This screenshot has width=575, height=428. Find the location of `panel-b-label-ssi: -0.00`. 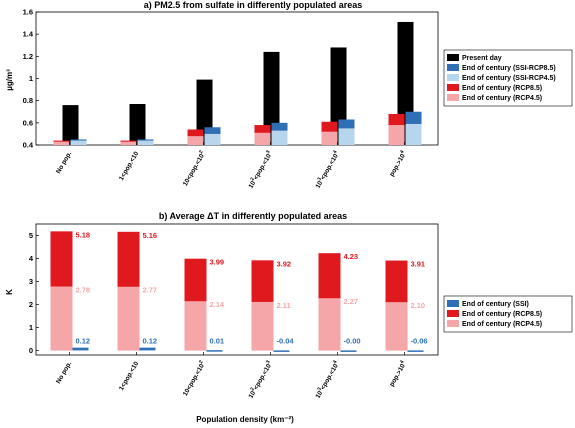

panel-b-label-ssi: -0.00 is located at coordinates (352, 340).